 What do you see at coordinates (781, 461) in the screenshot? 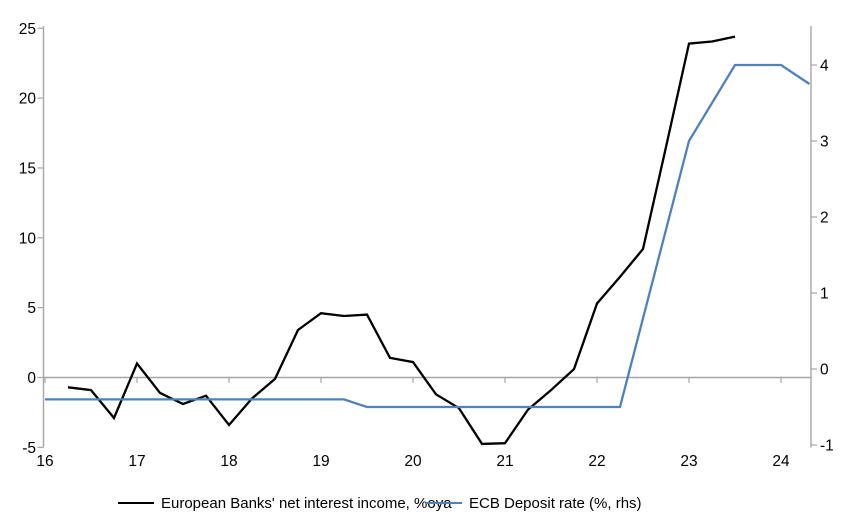
I see `x-axis-tick-label: 24` at bounding box center [781, 461].